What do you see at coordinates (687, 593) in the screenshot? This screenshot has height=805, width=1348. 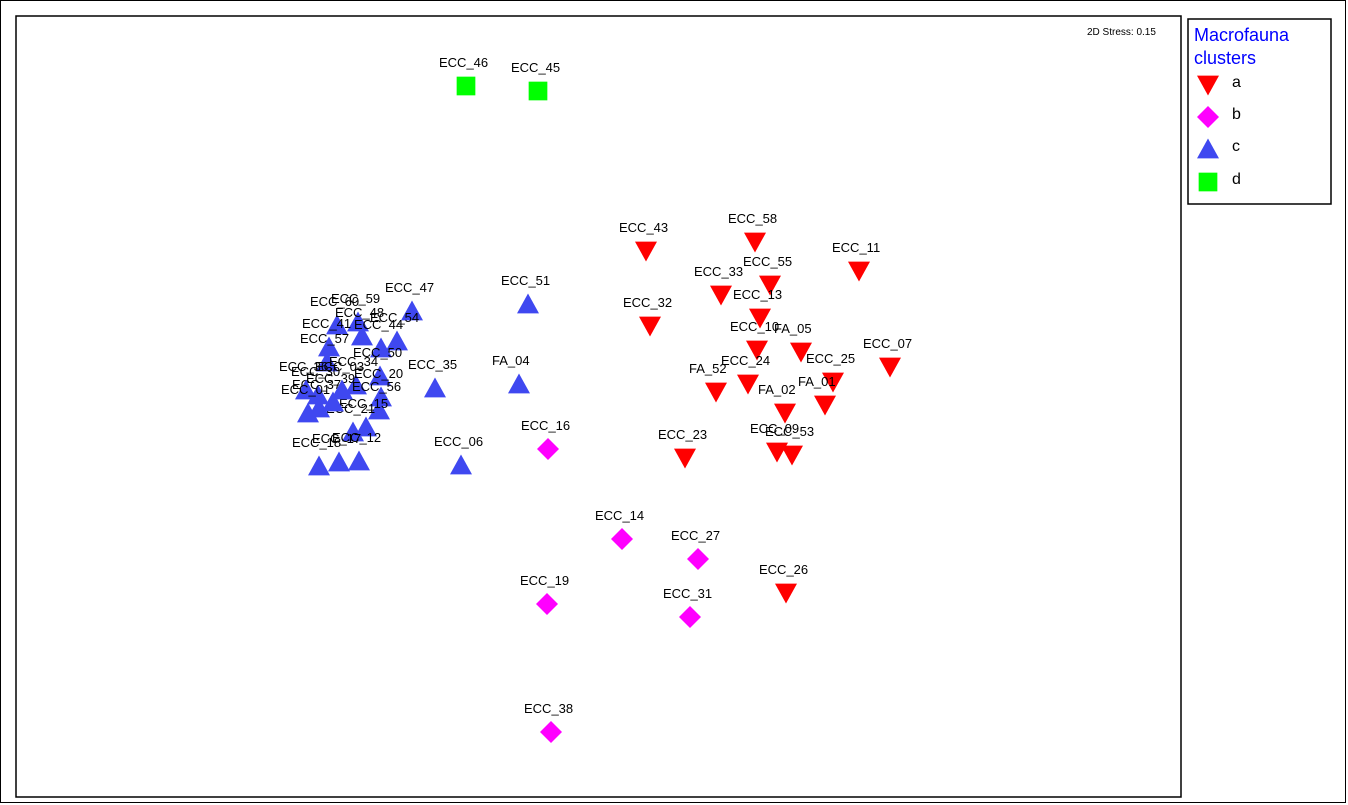 I see `point-label-ecc-31: ECC_31` at bounding box center [687, 593].